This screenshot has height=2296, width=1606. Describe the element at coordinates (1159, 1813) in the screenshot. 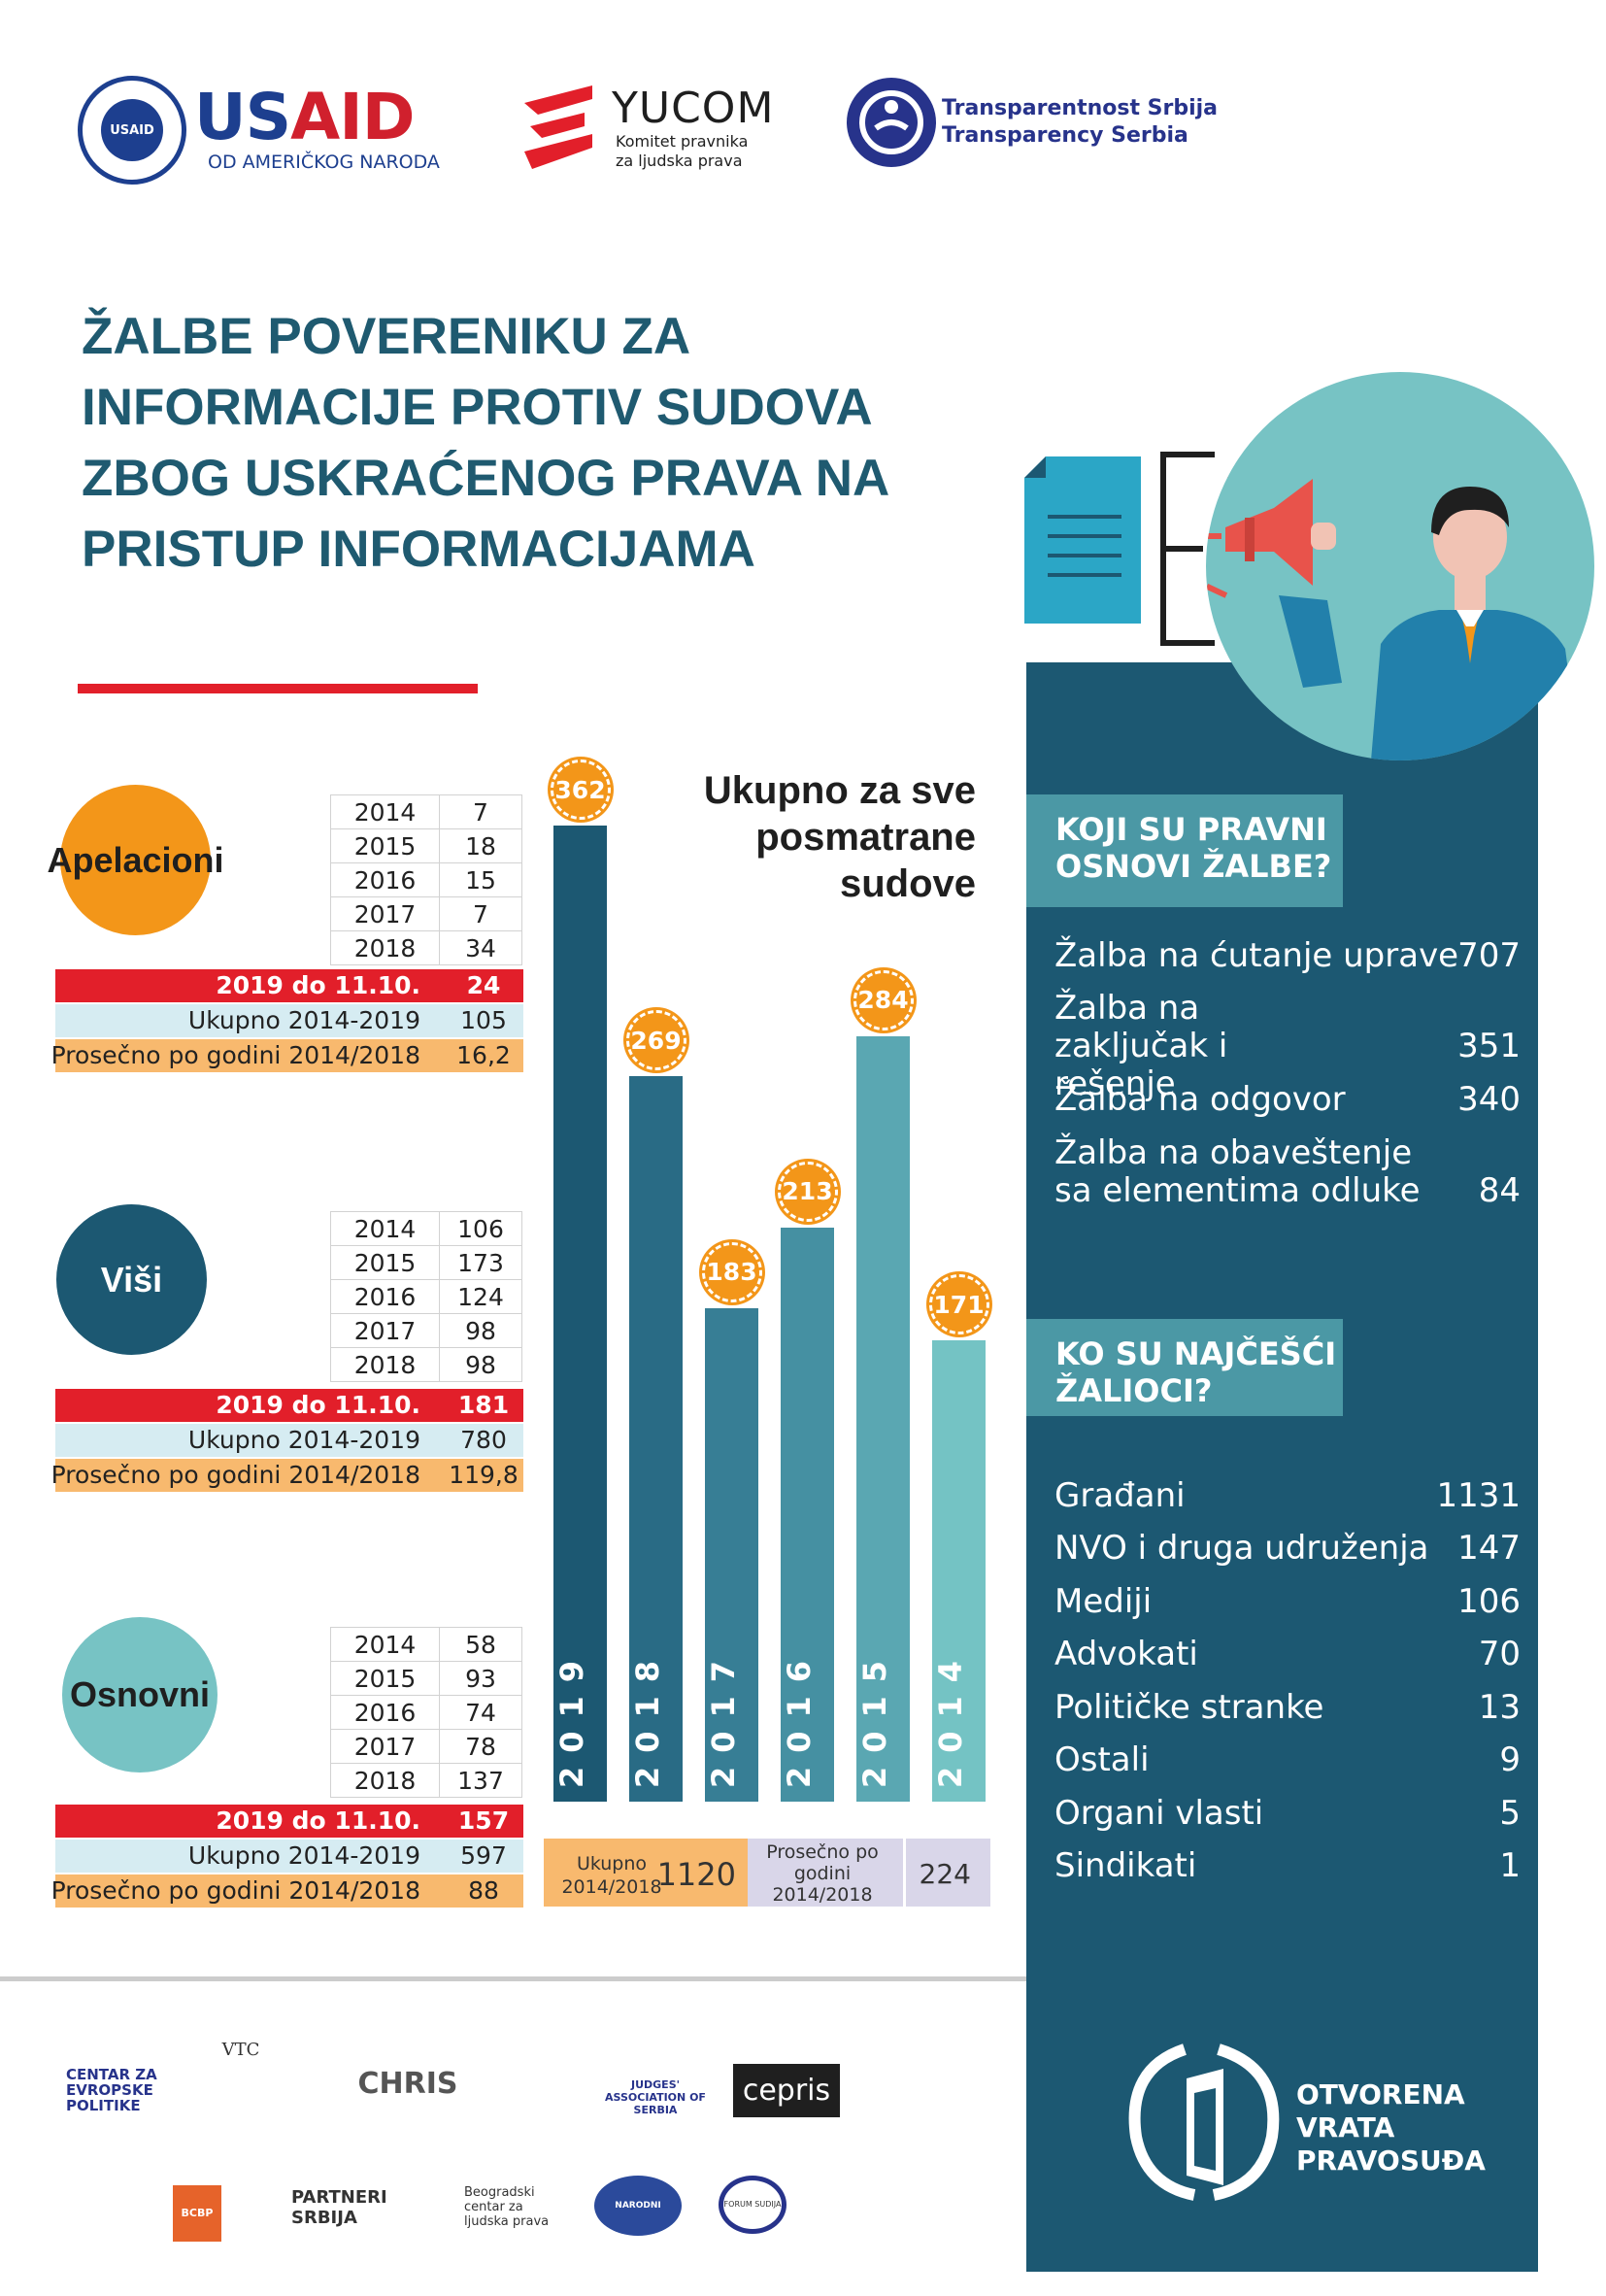

I see `list-item-label: Organi vlasti` at that location.